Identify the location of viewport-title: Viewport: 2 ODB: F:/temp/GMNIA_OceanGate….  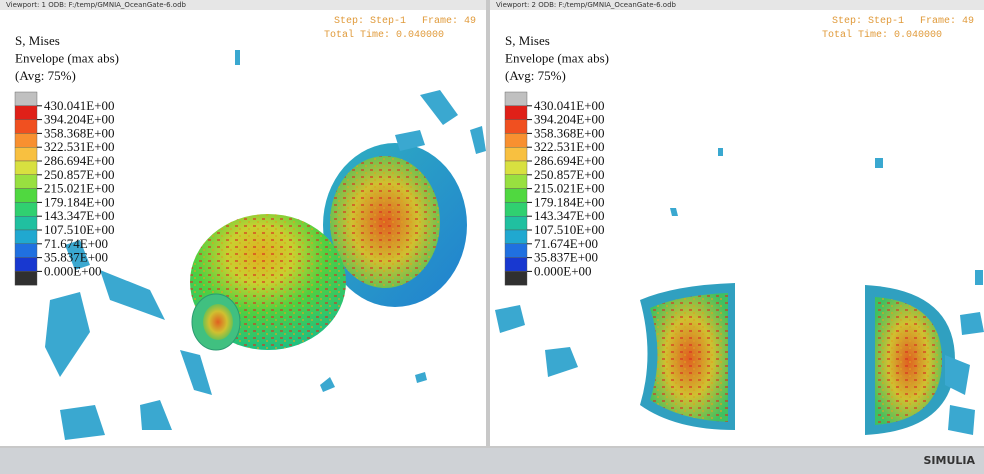
(586, 5).